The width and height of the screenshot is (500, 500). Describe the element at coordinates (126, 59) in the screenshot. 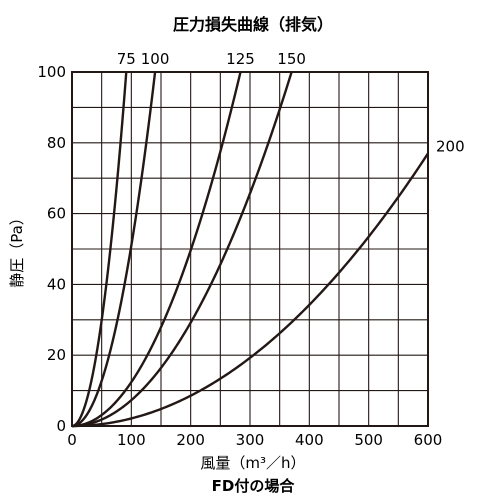

I see `series-label-75: 75` at that location.